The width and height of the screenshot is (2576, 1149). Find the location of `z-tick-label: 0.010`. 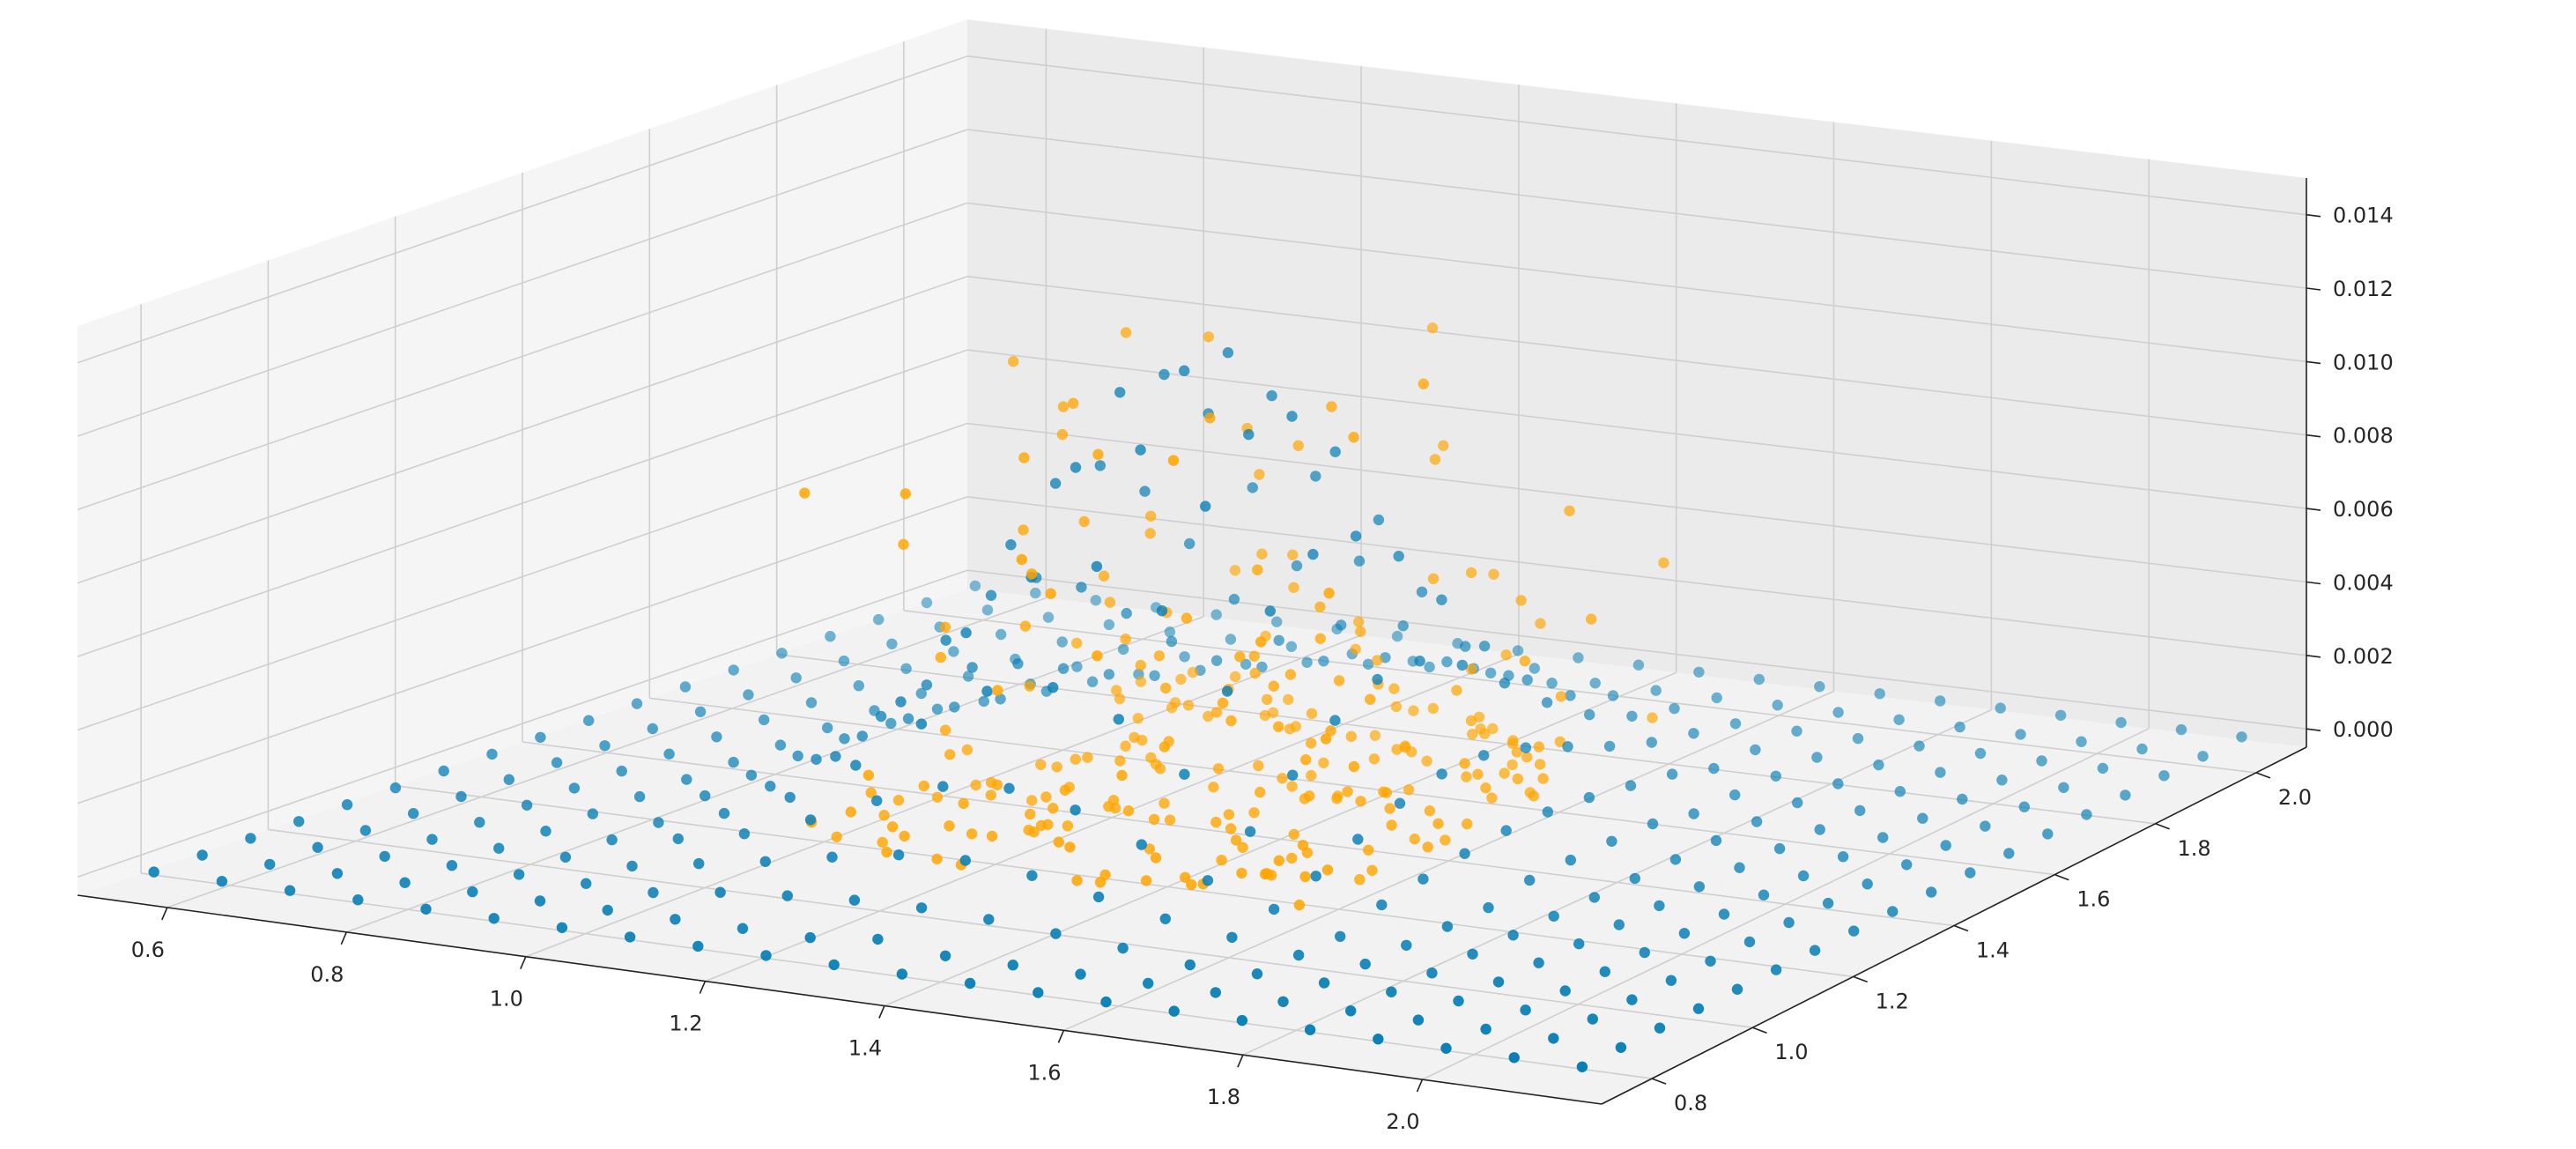

z-tick-label: 0.010 is located at coordinates (2363, 362).